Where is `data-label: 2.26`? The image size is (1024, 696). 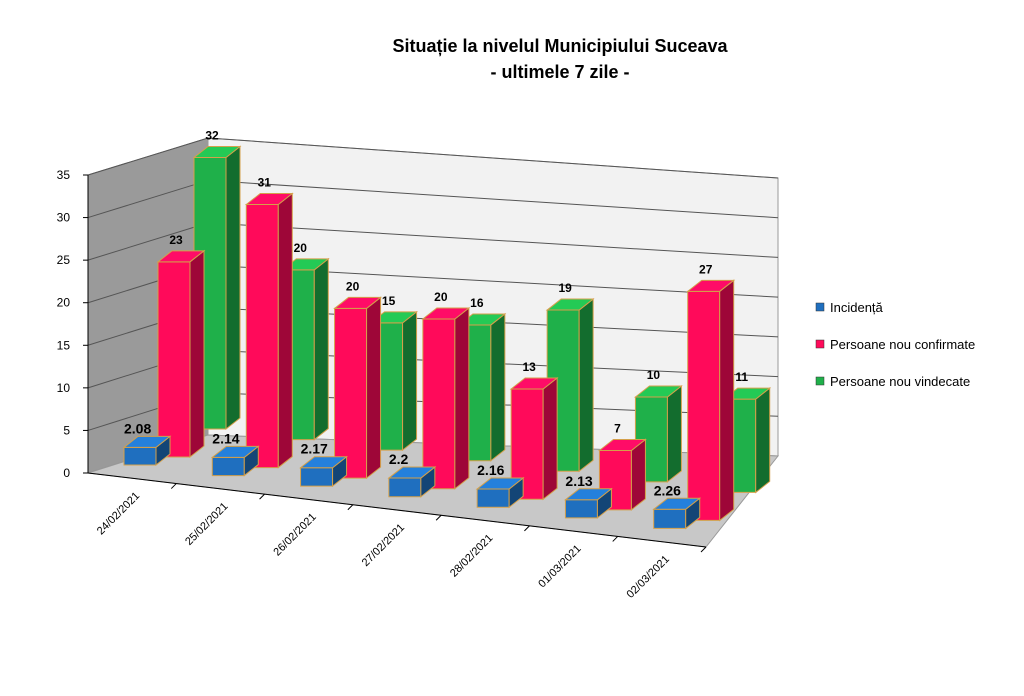
data-label: 2.26 is located at coordinates (667, 490).